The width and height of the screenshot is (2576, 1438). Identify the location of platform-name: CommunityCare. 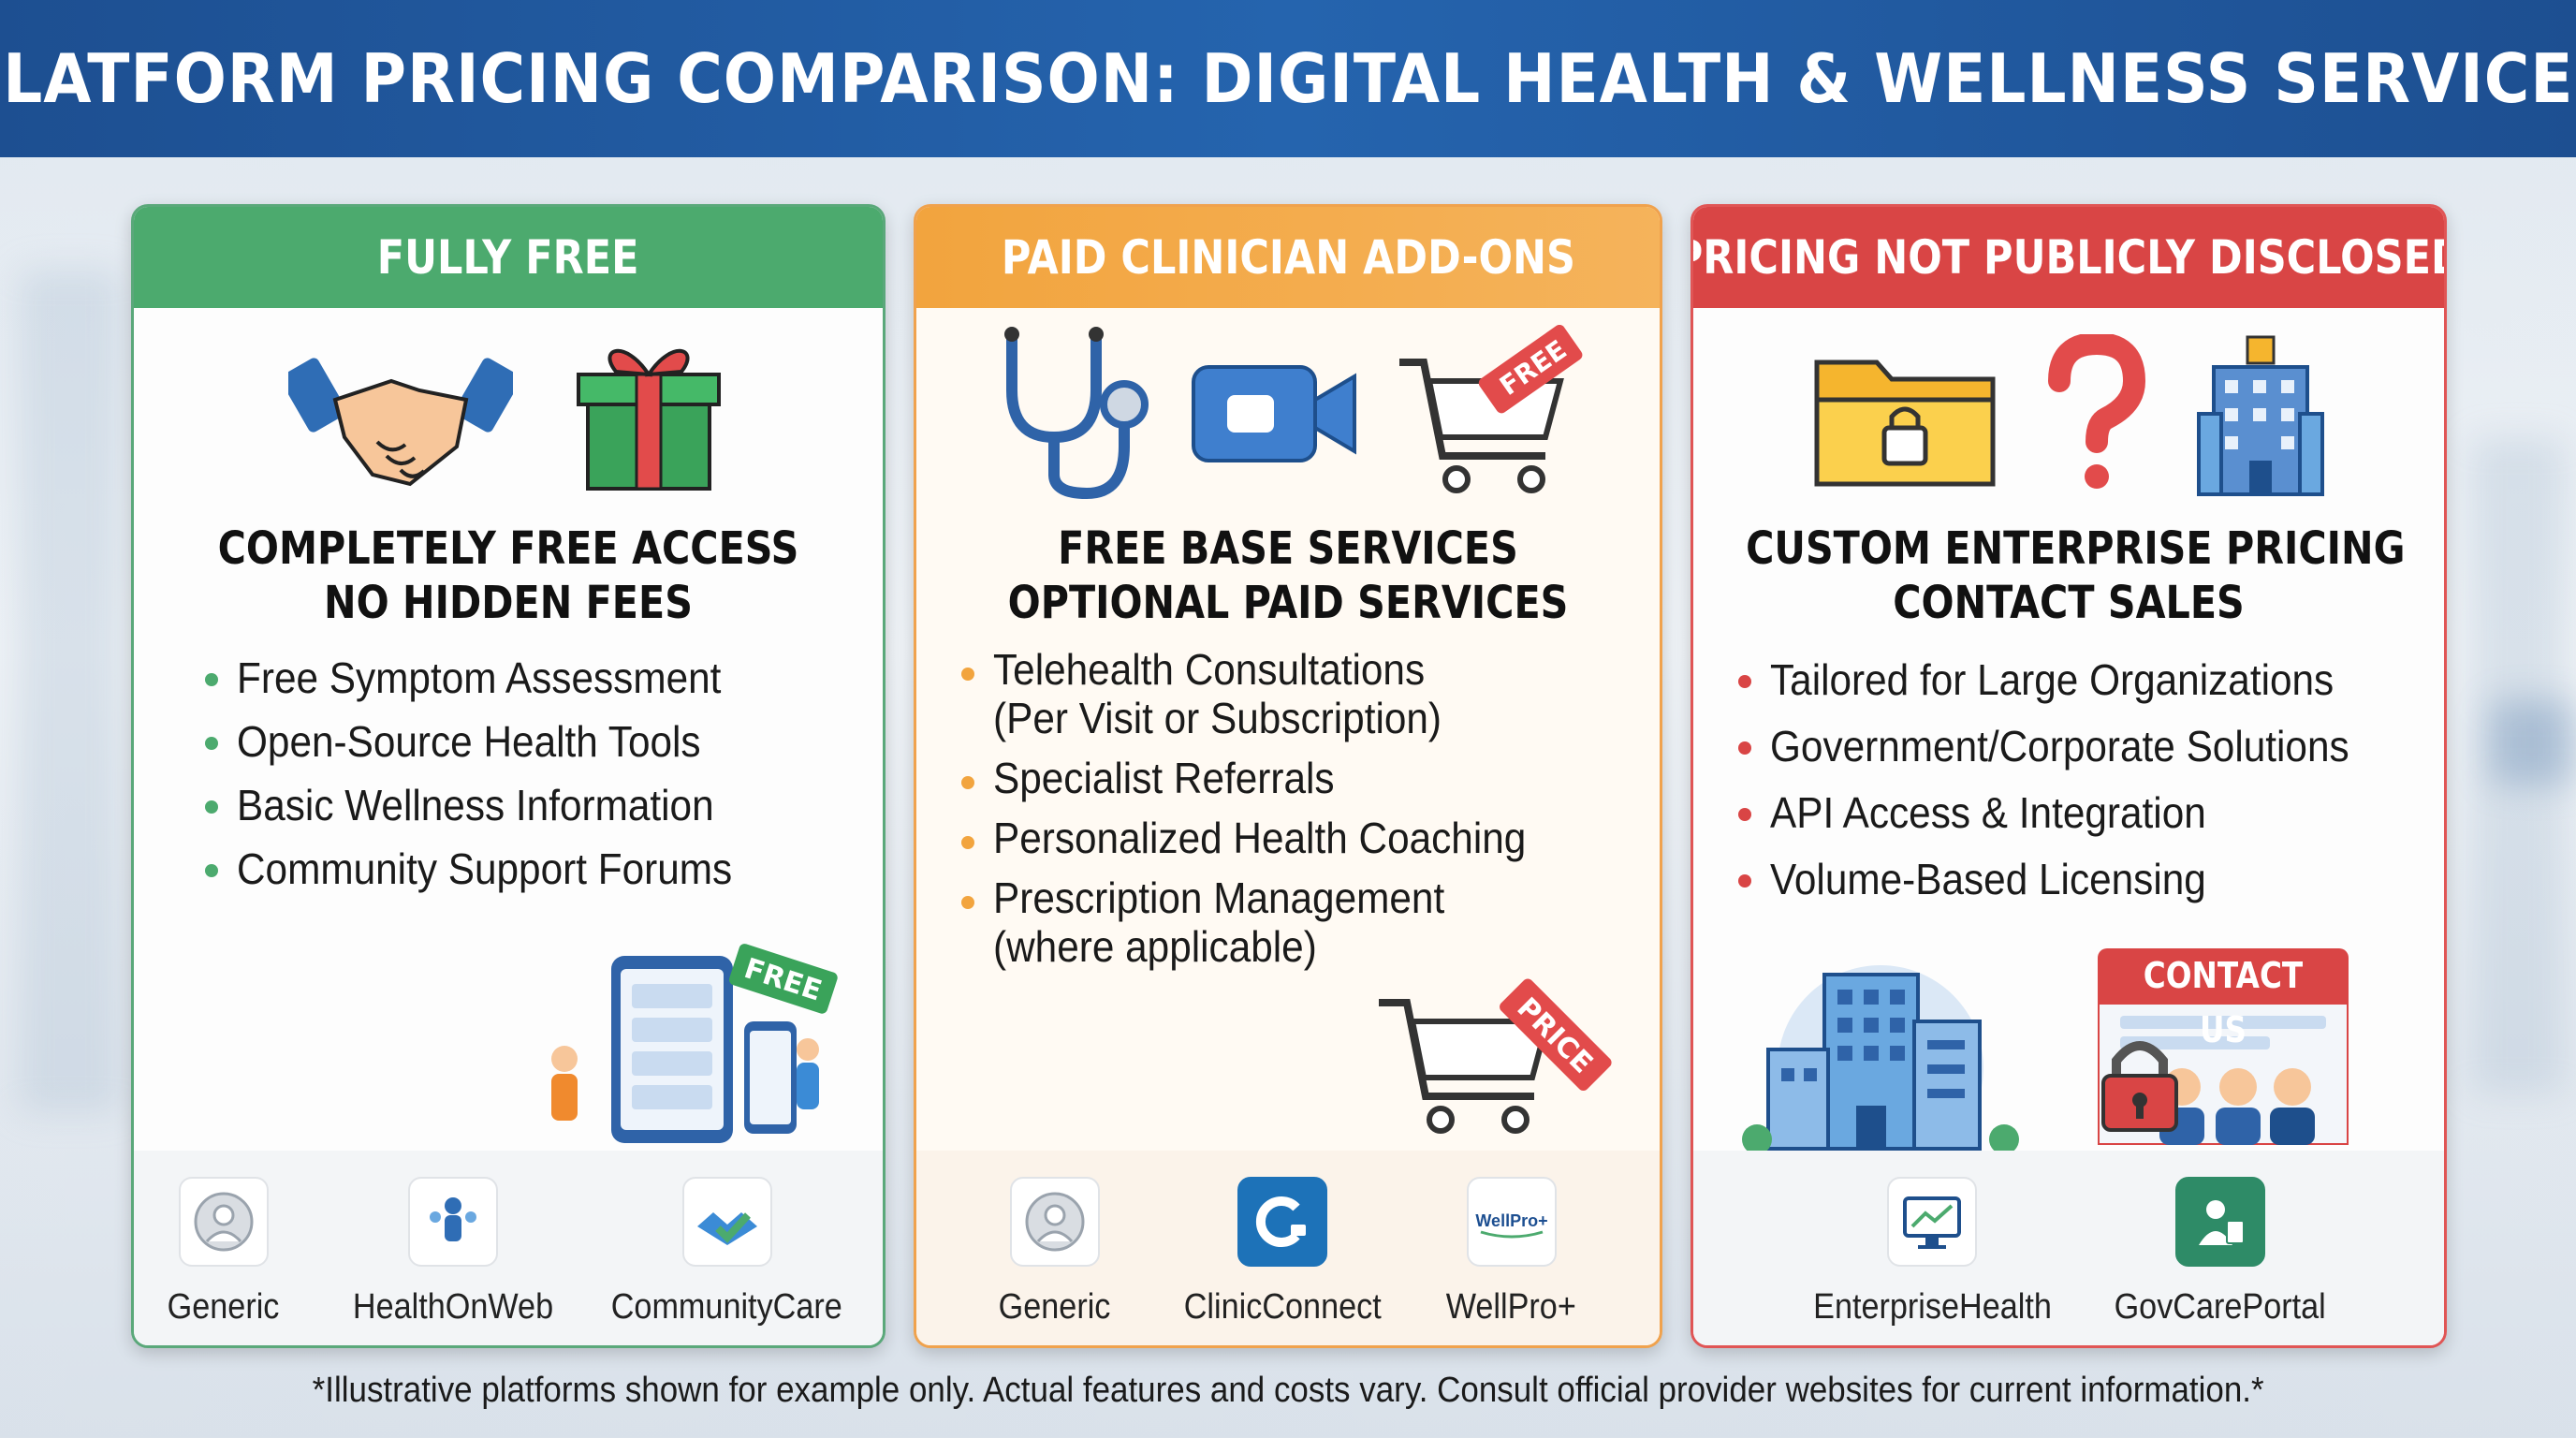
(726, 1307).